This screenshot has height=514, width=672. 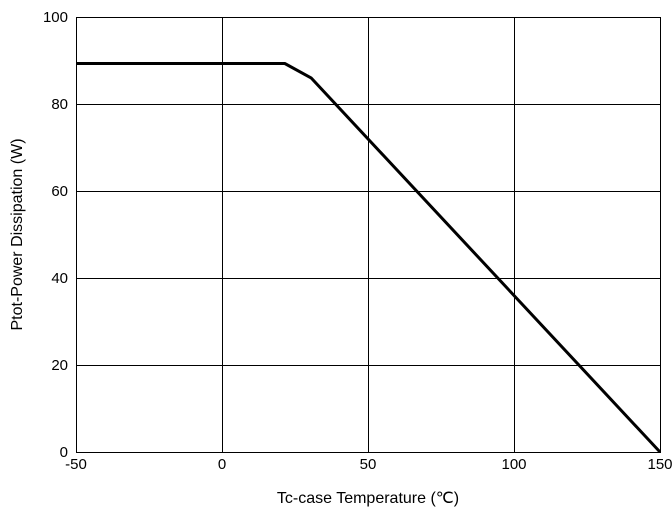 I want to click on y-axis-title: Ptot-Power Dissipation (W), so click(x=17, y=234).